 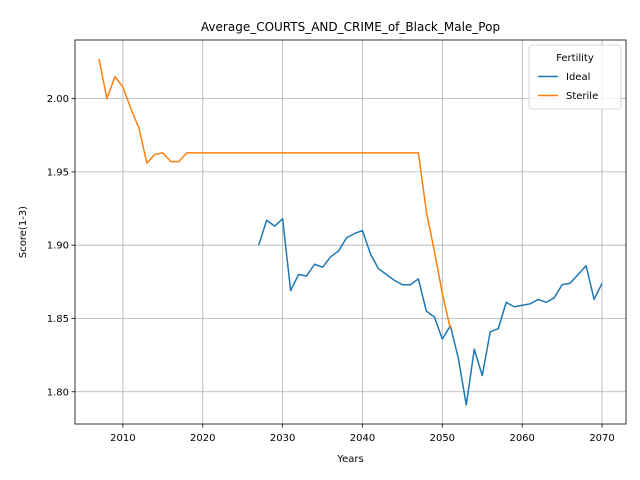 I want to click on y-tick-label: 1.95, so click(x=58, y=172).